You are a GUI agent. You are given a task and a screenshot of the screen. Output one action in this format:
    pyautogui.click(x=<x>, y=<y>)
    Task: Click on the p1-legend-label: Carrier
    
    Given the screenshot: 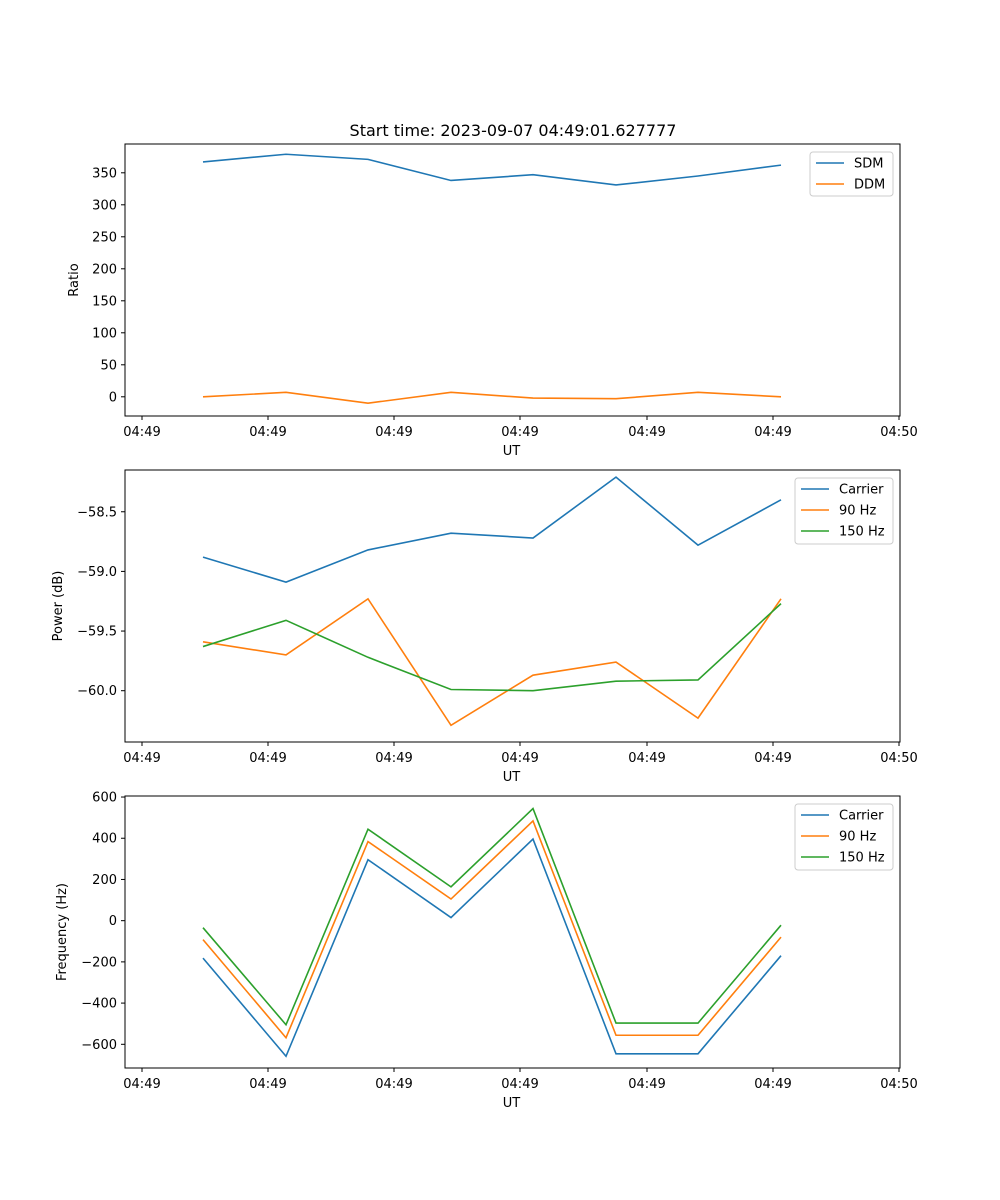 What is the action you would take?
    pyautogui.click(x=861, y=490)
    